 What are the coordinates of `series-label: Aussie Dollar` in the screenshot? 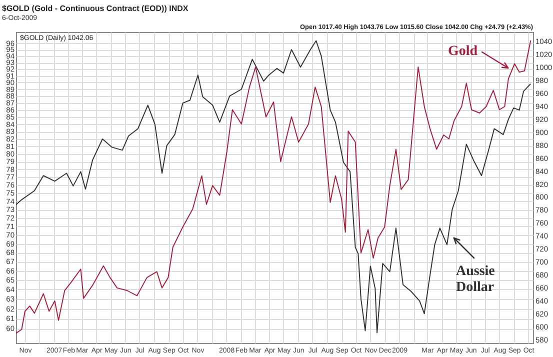 It's located at (475, 279).